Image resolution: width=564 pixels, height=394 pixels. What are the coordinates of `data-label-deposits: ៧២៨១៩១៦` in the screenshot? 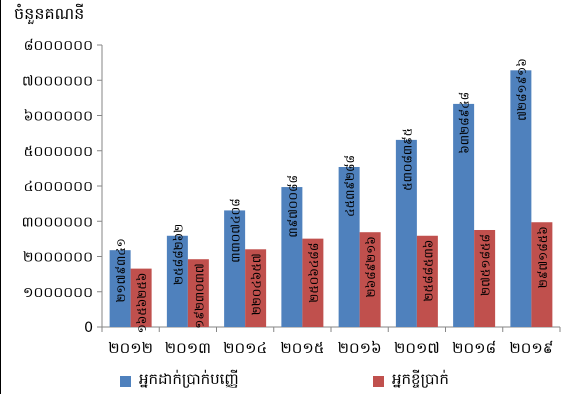 It's located at (522, 89).